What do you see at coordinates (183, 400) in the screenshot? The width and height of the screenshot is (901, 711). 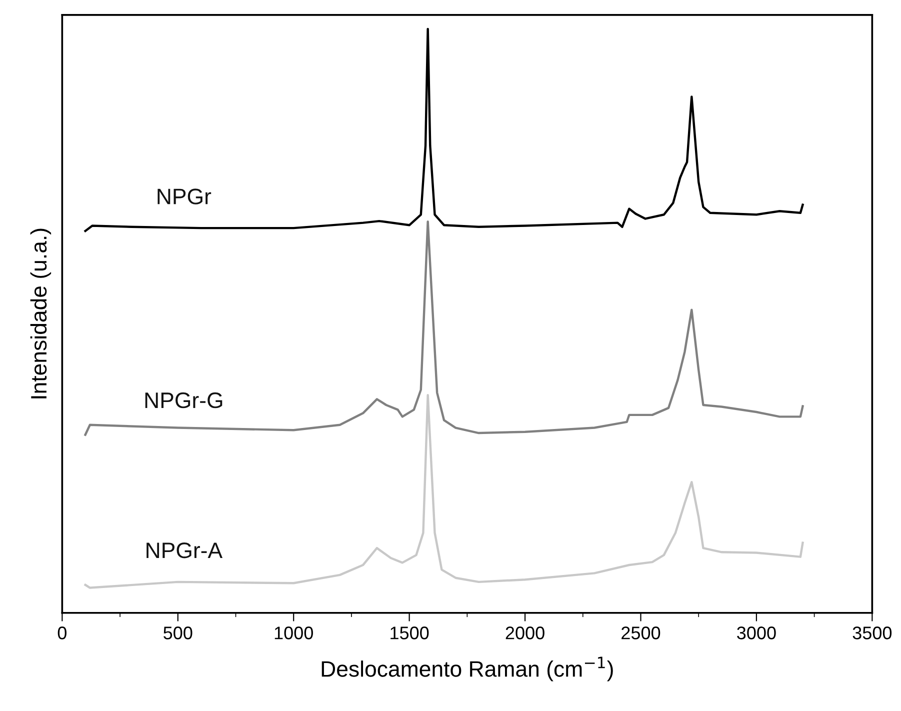 I see `series-label: NPGr-G` at bounding box center [183, 400].